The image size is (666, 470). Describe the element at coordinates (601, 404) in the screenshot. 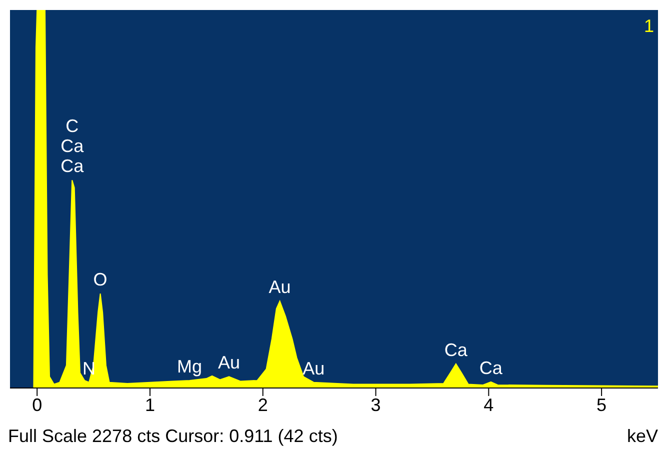

I see `x-tick-label: 5` at that location.